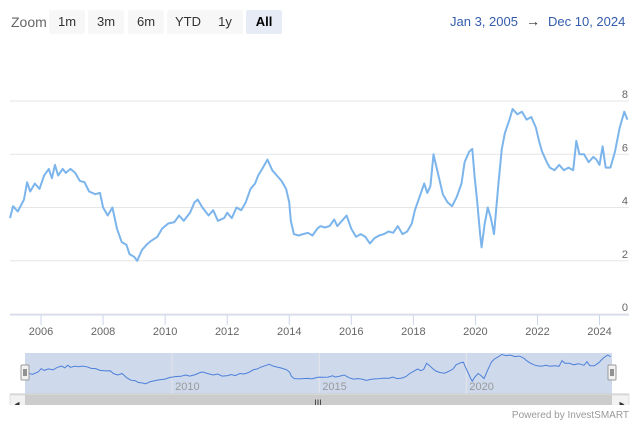  I want to click on range-to-date: Dec 10, 2024, so click(587, 21).